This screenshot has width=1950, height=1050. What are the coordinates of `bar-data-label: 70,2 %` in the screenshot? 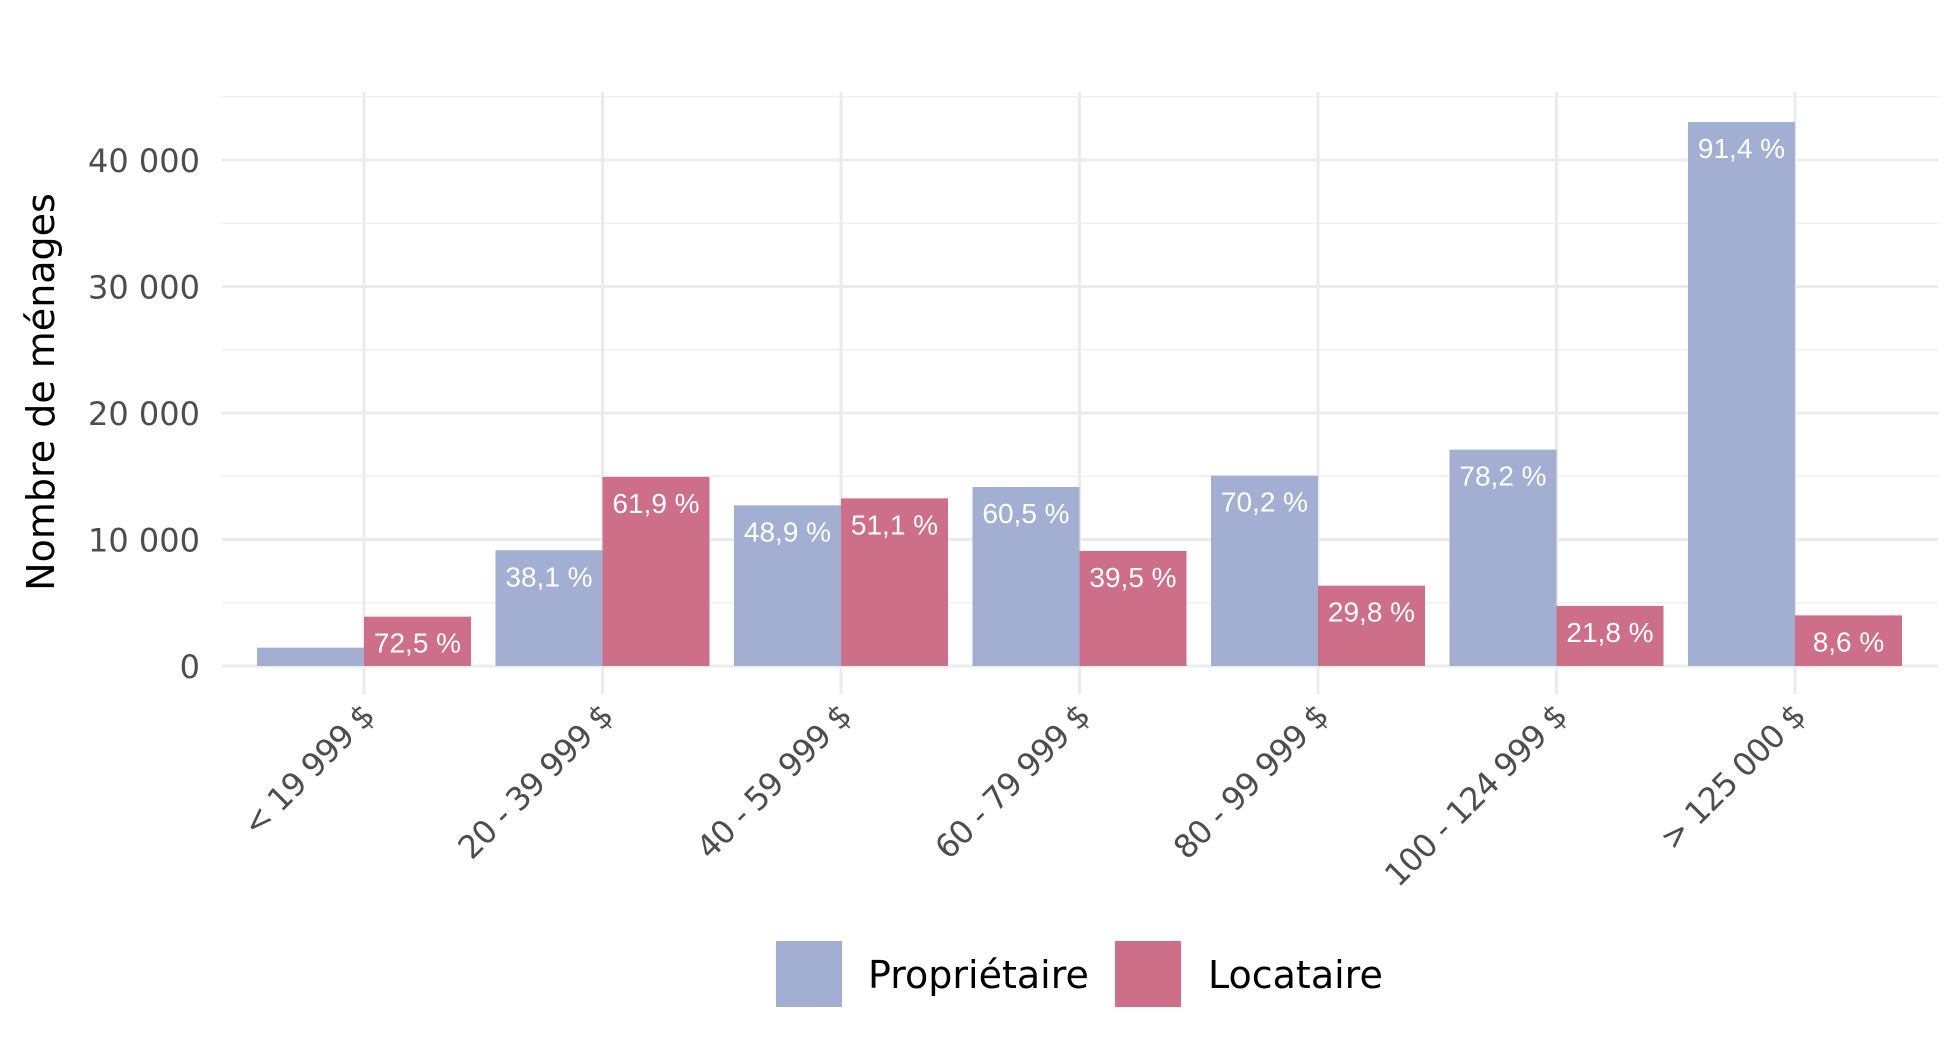 It's located at (1264, 502).